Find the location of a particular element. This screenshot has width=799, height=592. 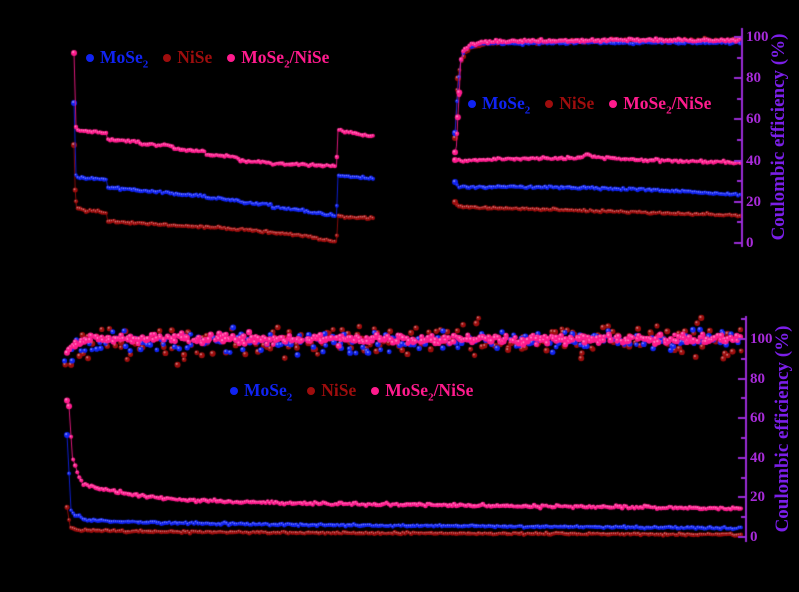

legend-bottom-panel: MoSe2 NiSe MoSe2/NiSe is located at coordinates (352, 392).